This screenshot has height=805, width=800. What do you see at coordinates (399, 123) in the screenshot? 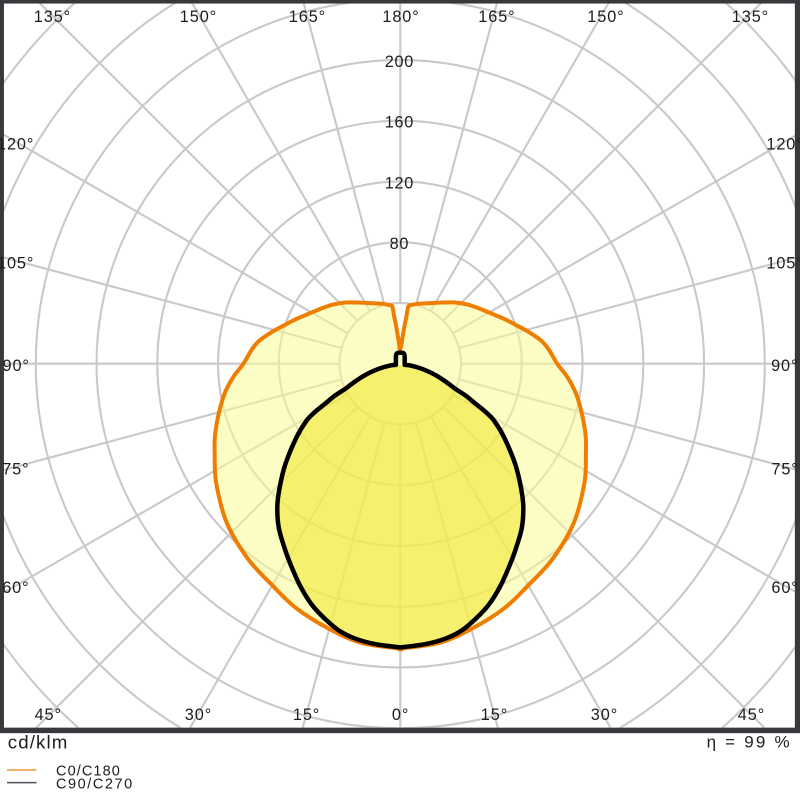
I see `svg-text: 160` at bounding box center [399, 123].